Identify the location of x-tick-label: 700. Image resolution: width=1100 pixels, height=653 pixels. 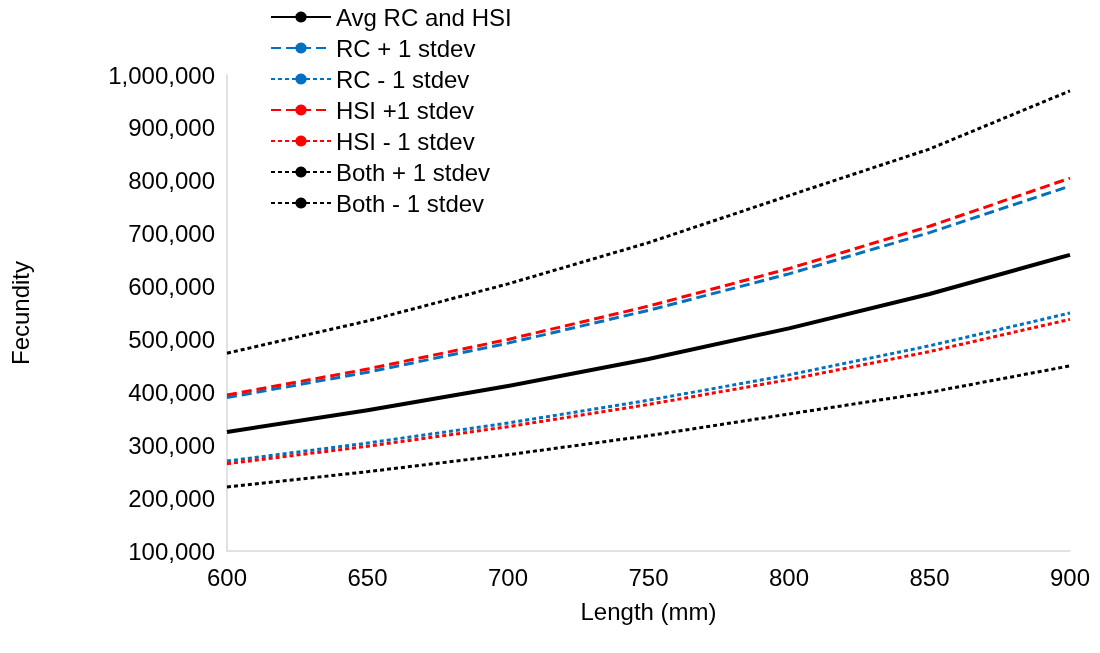
(508, 577).